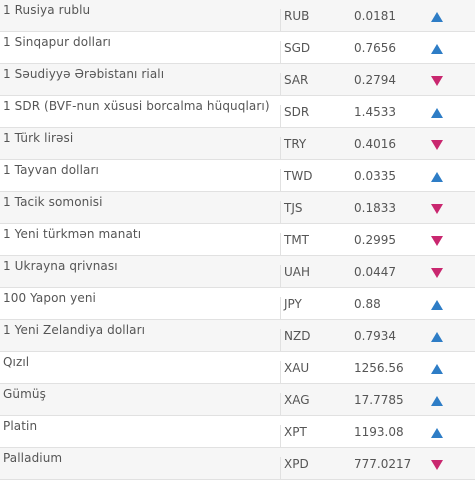 The width and height of the screenshot is (475, 480). I want to click on currency-code: RUB, so click(313, 20).